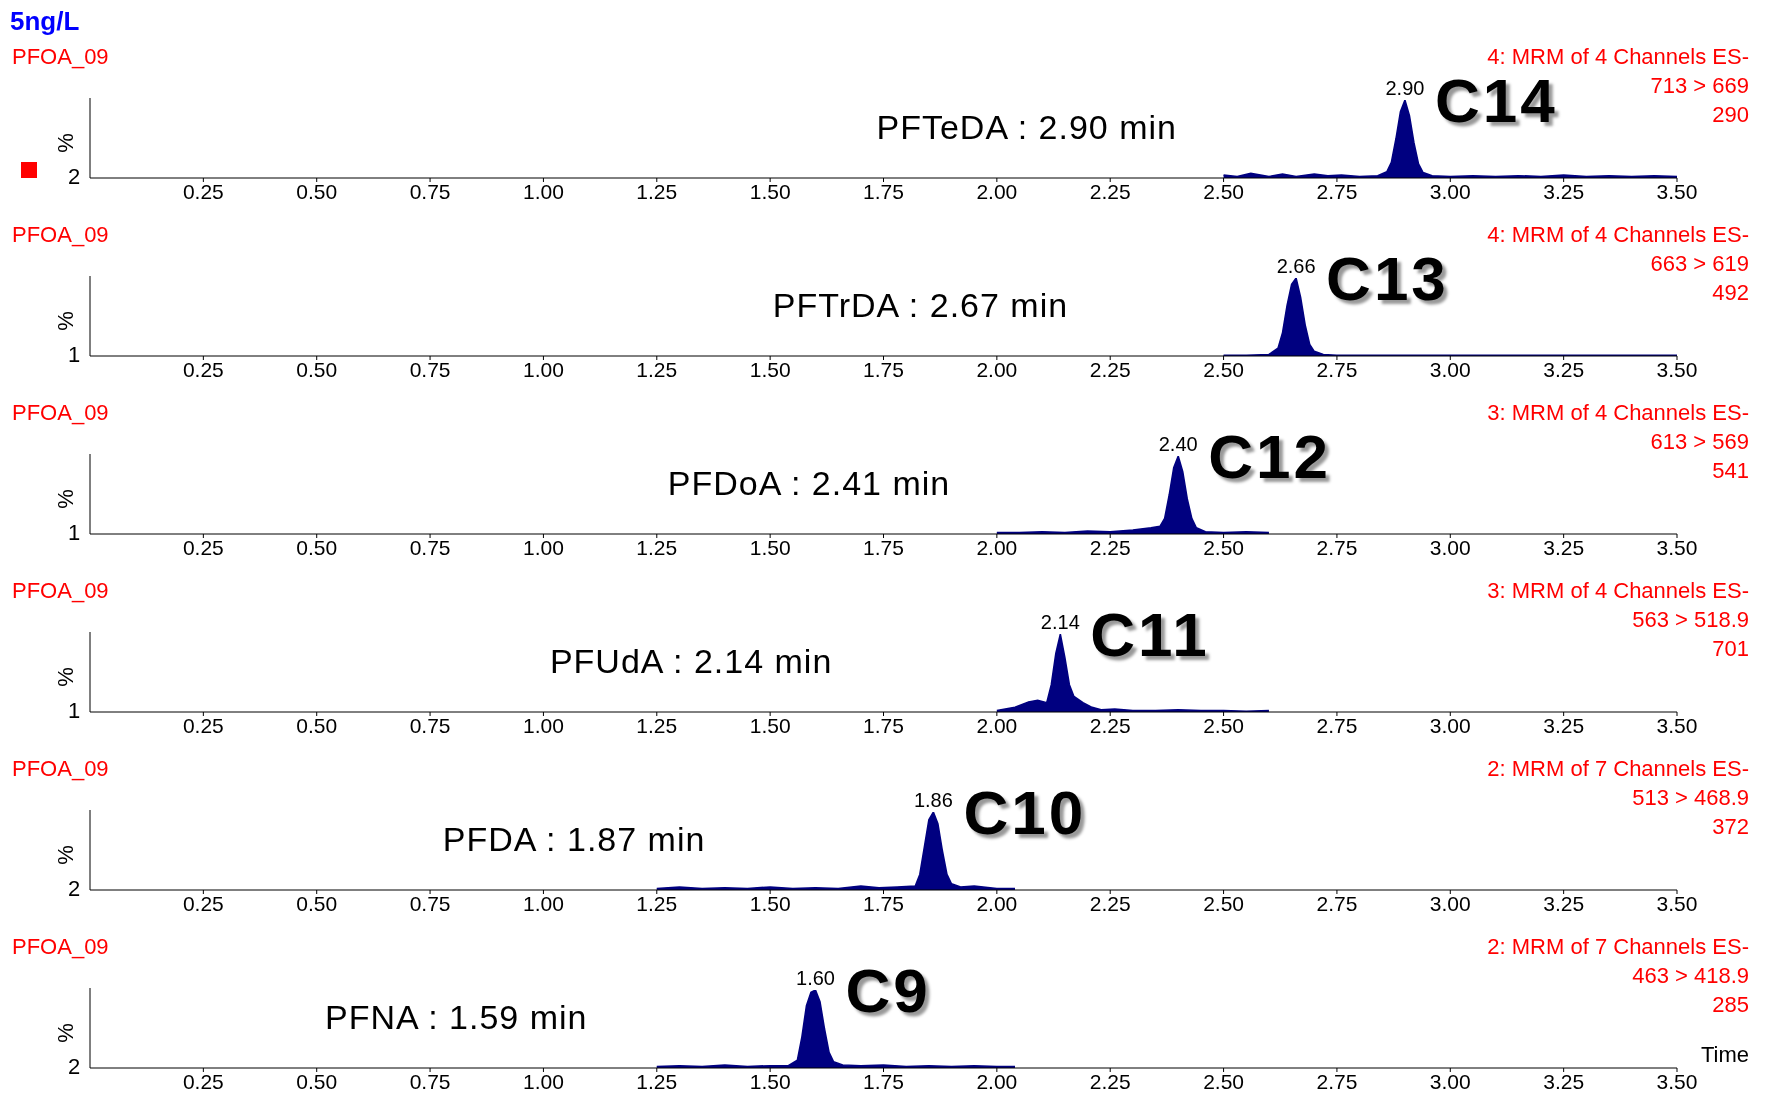  What do you see at coordinates (1699, 85) in the screenshot?
I see `text: 713 > 669` at bounding box center [1699, 85].